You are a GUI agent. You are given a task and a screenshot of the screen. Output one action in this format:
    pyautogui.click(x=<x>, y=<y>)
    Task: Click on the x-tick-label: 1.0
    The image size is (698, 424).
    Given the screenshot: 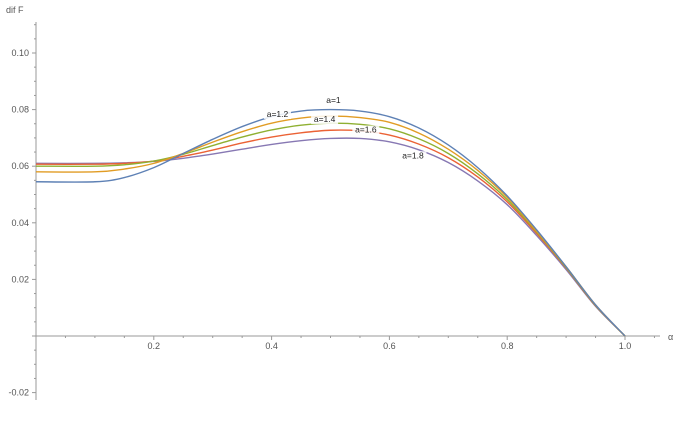 What is the action you would take?
    pyautogui.click(x=625, y=346)
    